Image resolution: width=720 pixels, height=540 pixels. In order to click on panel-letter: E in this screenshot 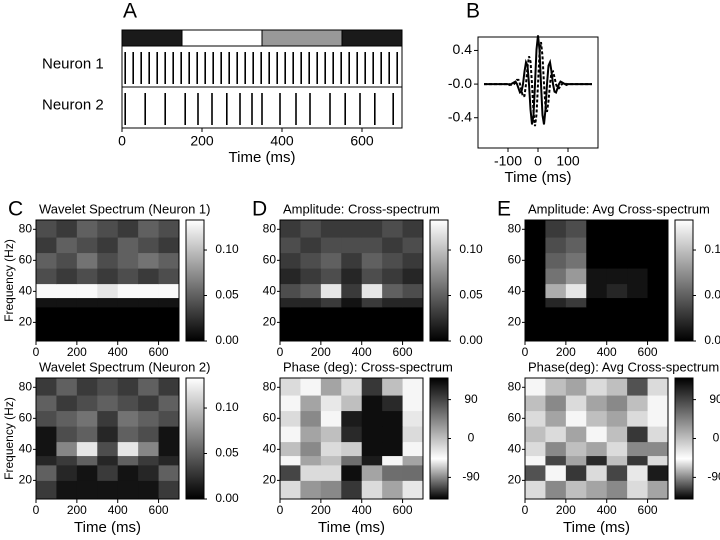, I will do `click(504, 209)`.